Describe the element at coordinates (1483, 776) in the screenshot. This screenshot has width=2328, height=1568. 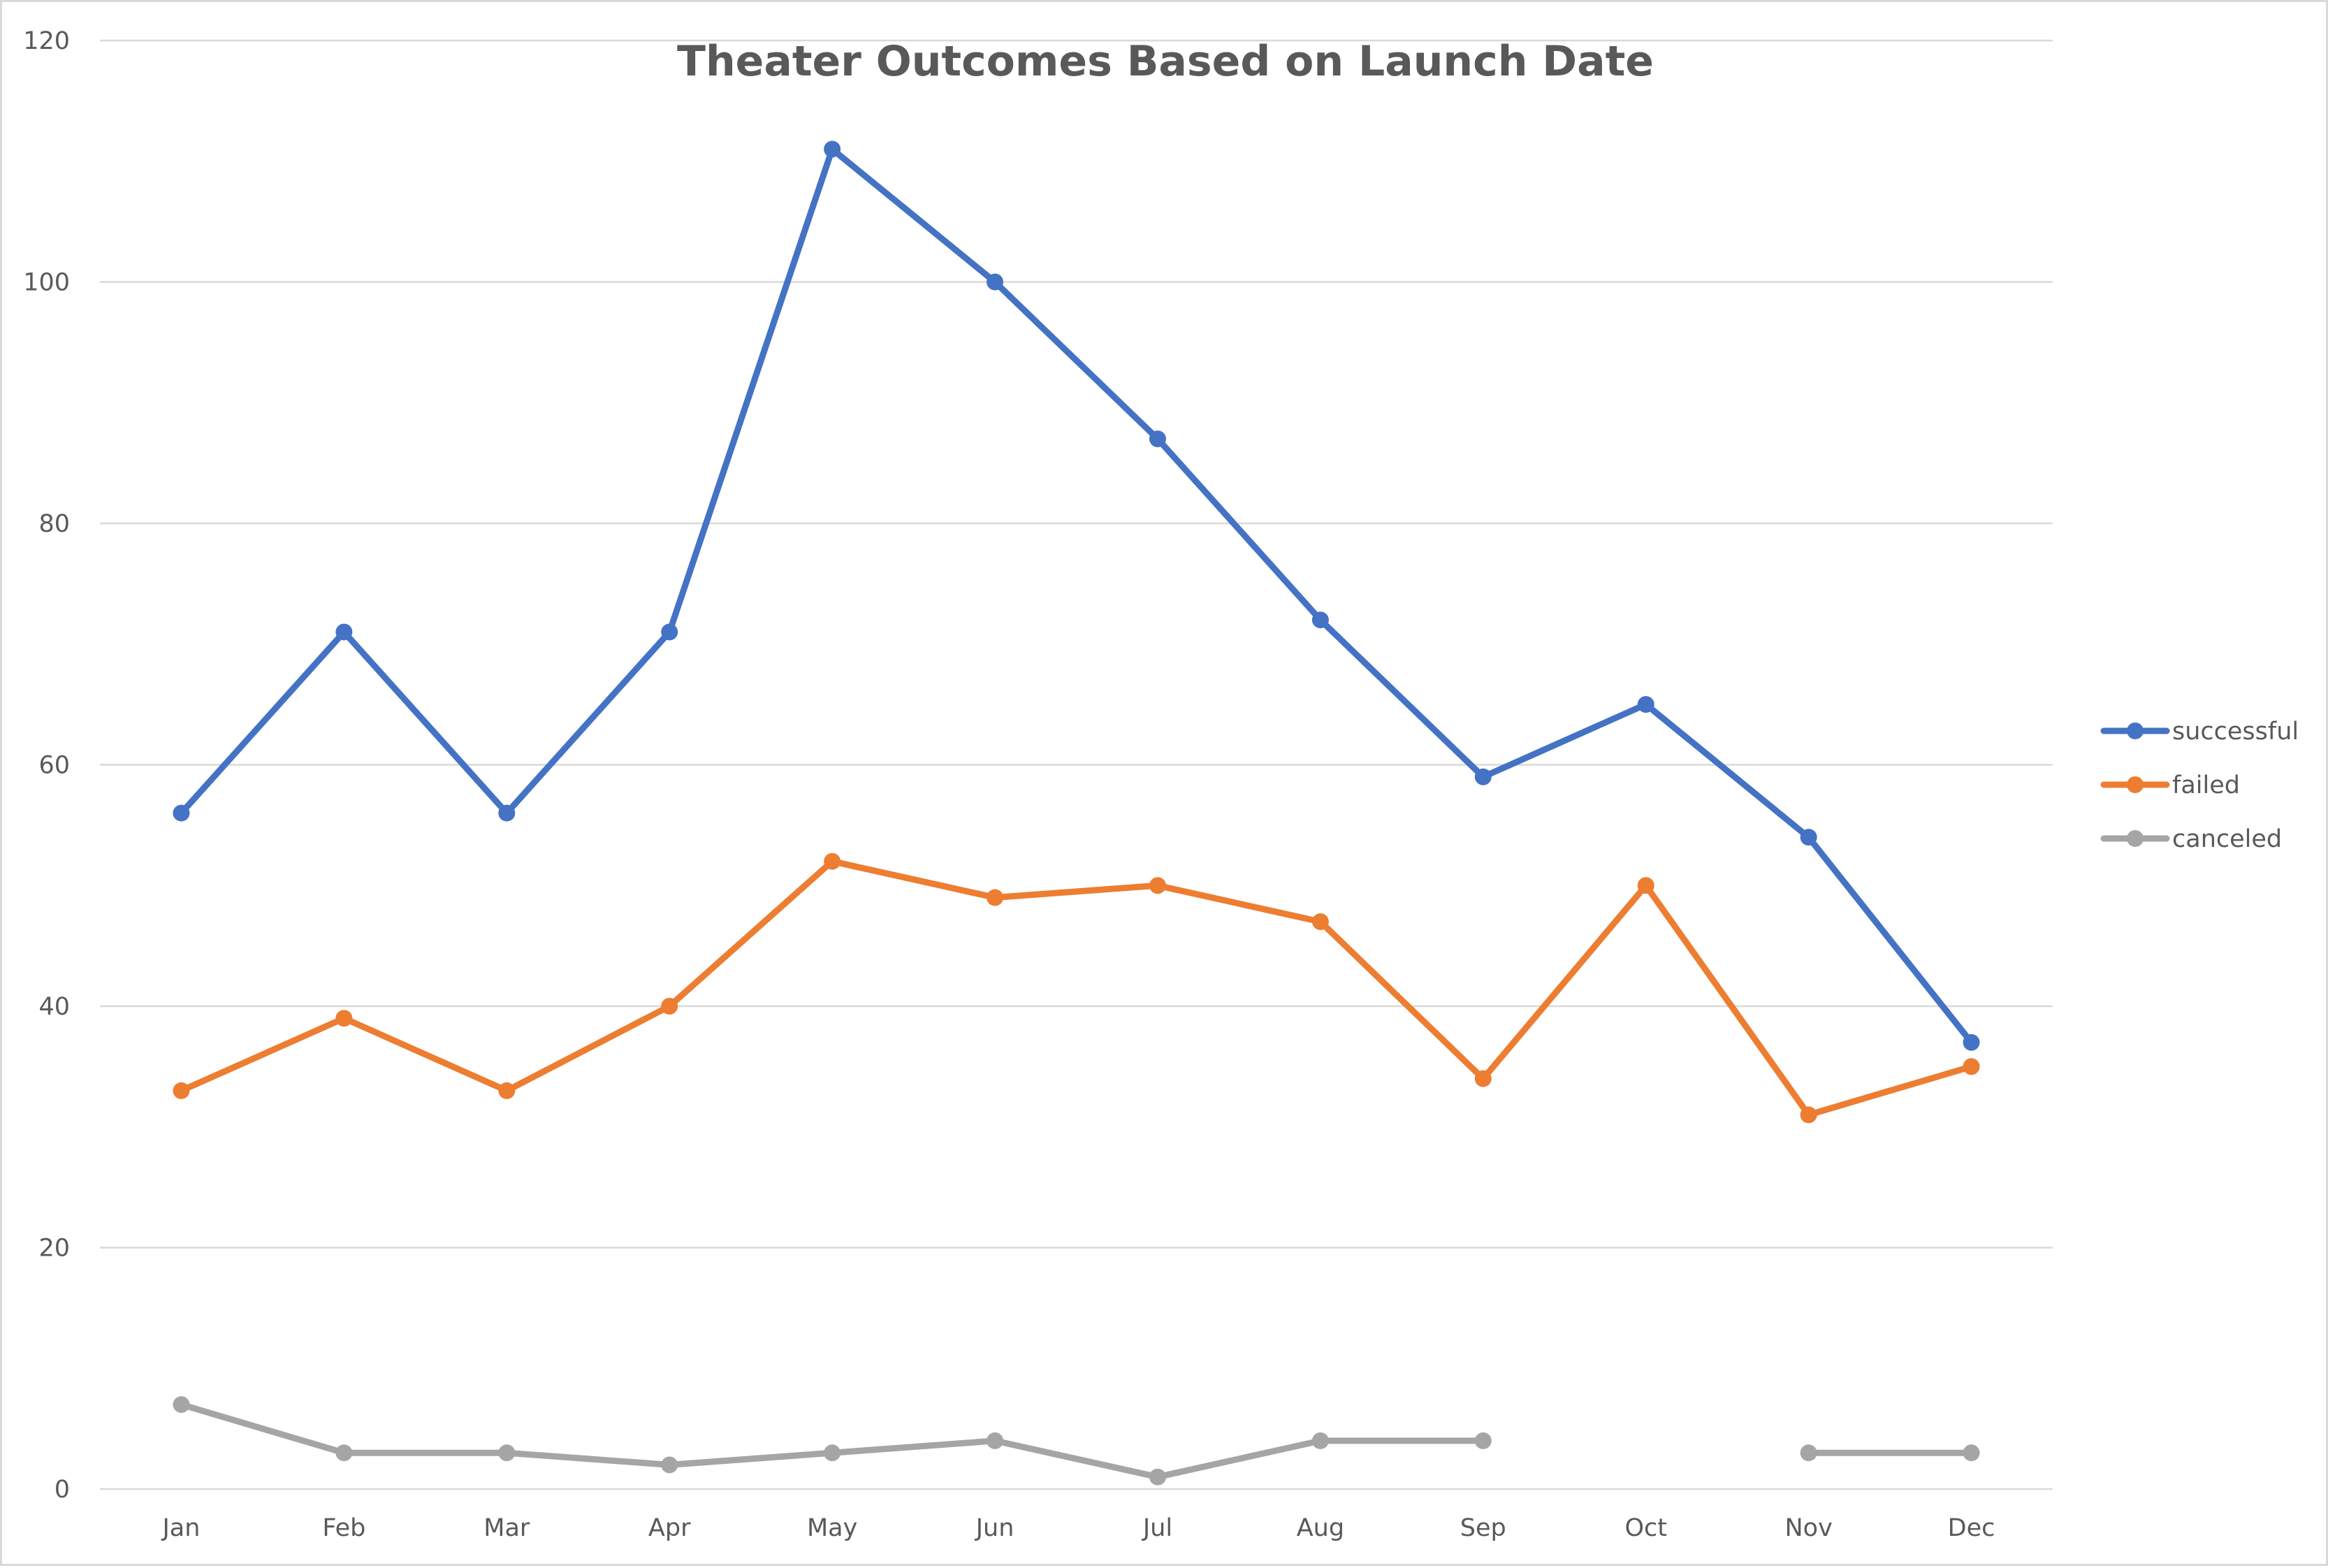
I see `data-point-successful-sep` at that location.